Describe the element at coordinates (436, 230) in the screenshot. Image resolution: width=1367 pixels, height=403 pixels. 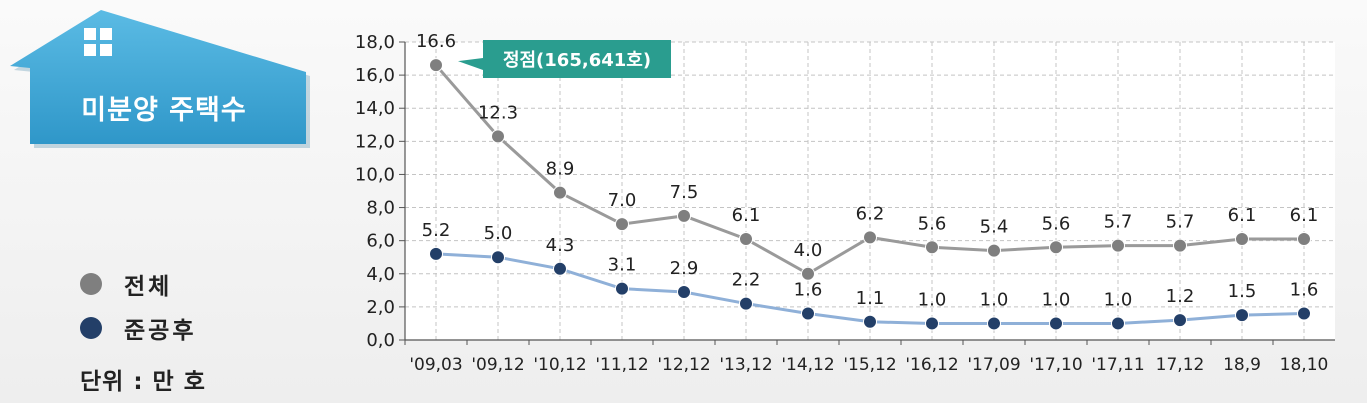
I see `data-label: 5.2` at that location.